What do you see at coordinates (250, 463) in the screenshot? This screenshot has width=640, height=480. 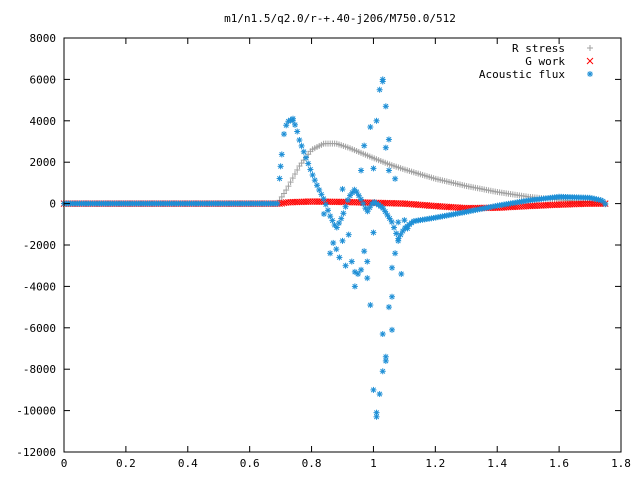 I see `x-tick-label: 0.6` at bounding box center [250, 463].